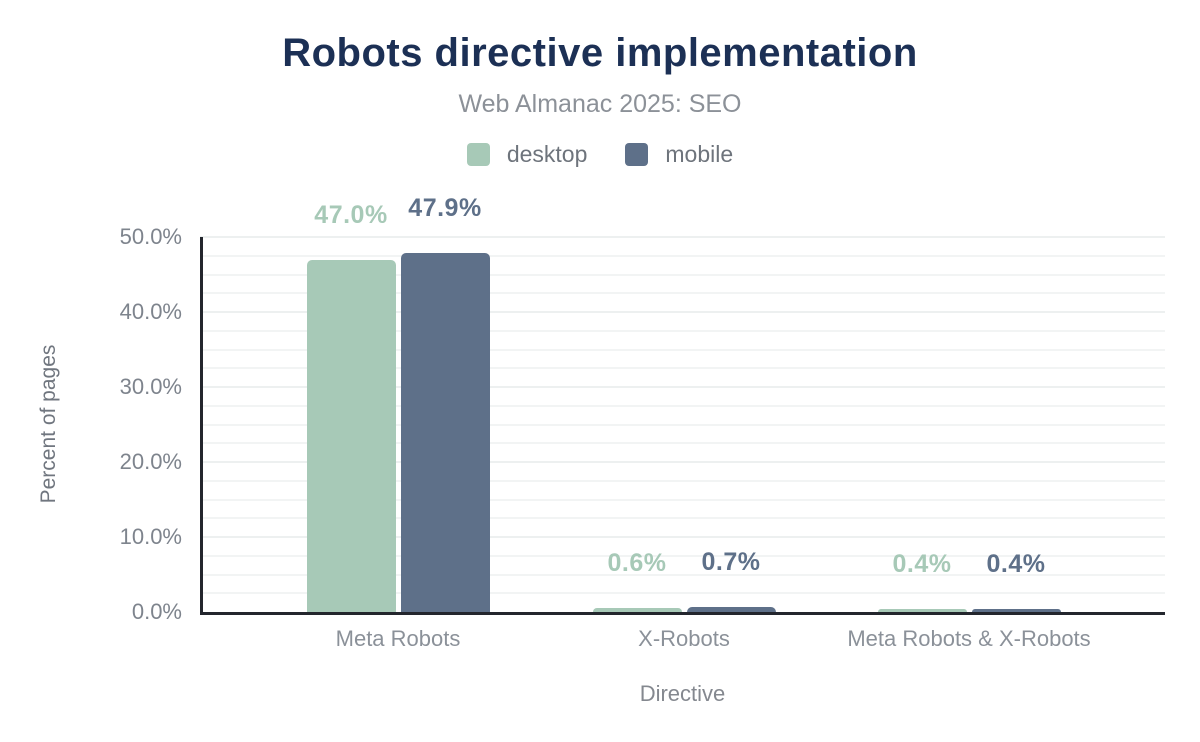 The height and width of the screenshot is (742, 1200). What do you see at coordinates (150, 461) in the screenshot?
I see `y-tick-label: 20.0%` at bounding box center [150, 461].